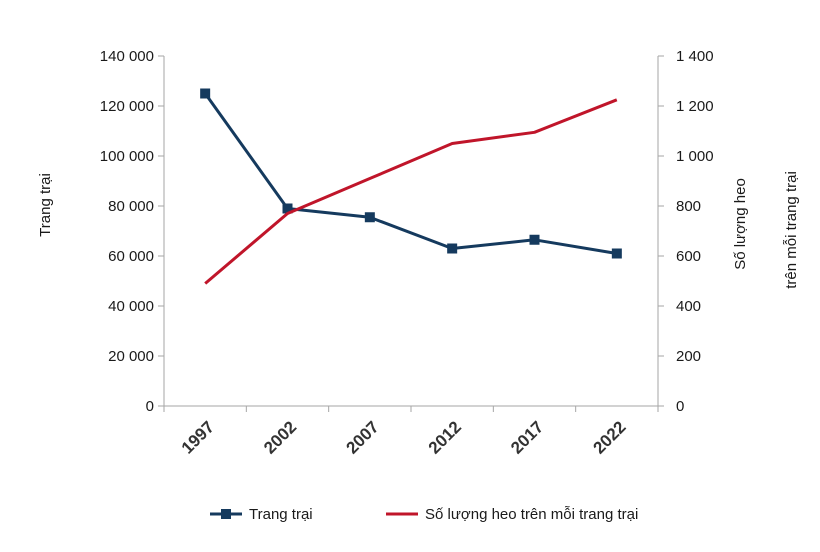  I want to click on series-line, so click(410, 173).